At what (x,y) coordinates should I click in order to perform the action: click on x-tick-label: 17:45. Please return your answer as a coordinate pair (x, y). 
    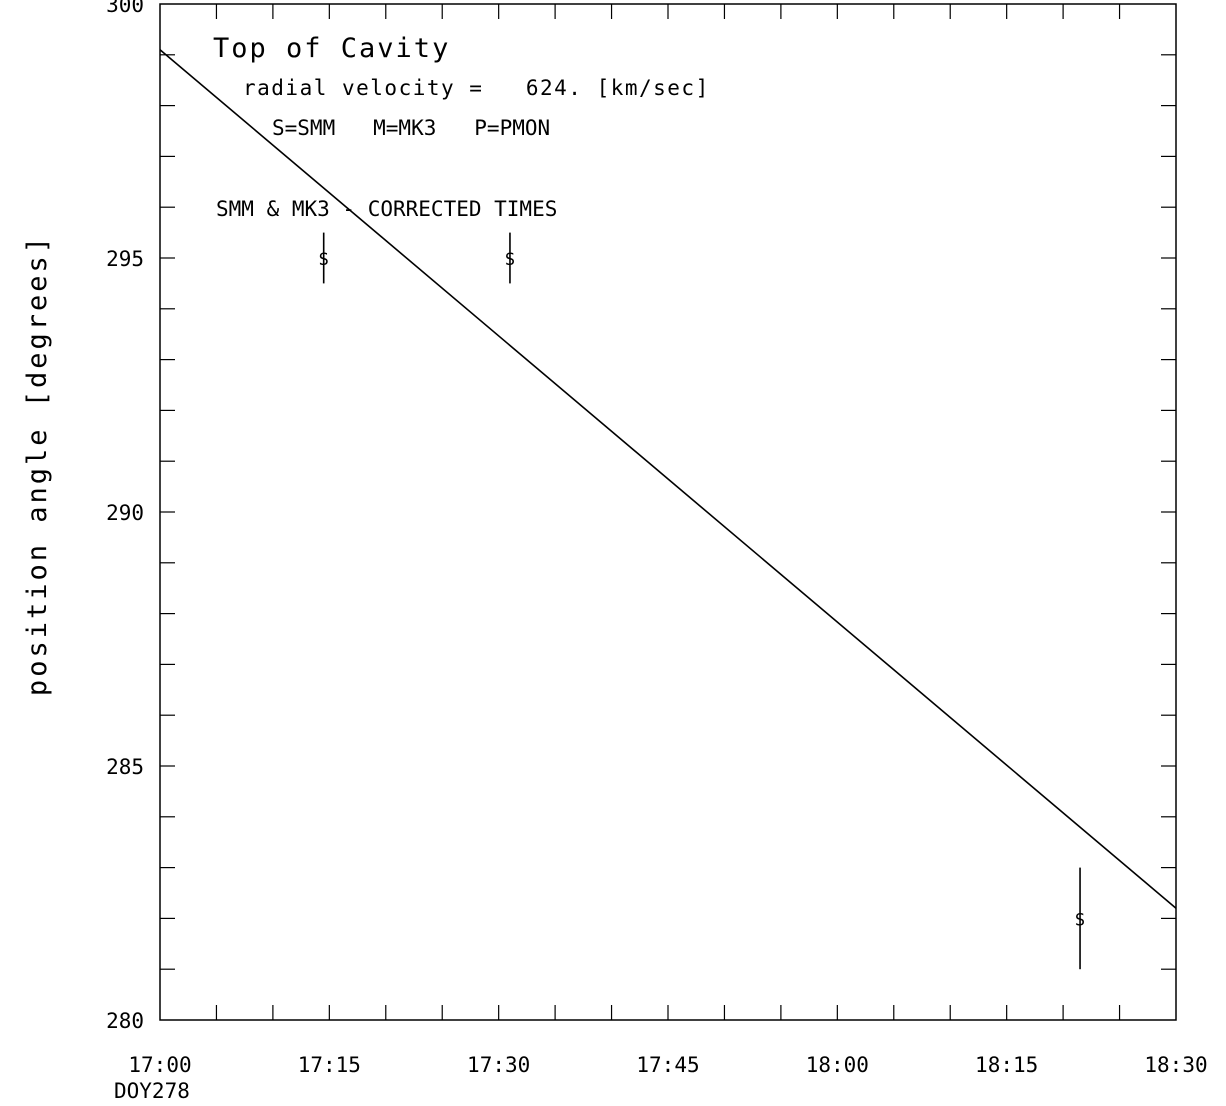
    Looking at the image, I should click on (667, 1065).